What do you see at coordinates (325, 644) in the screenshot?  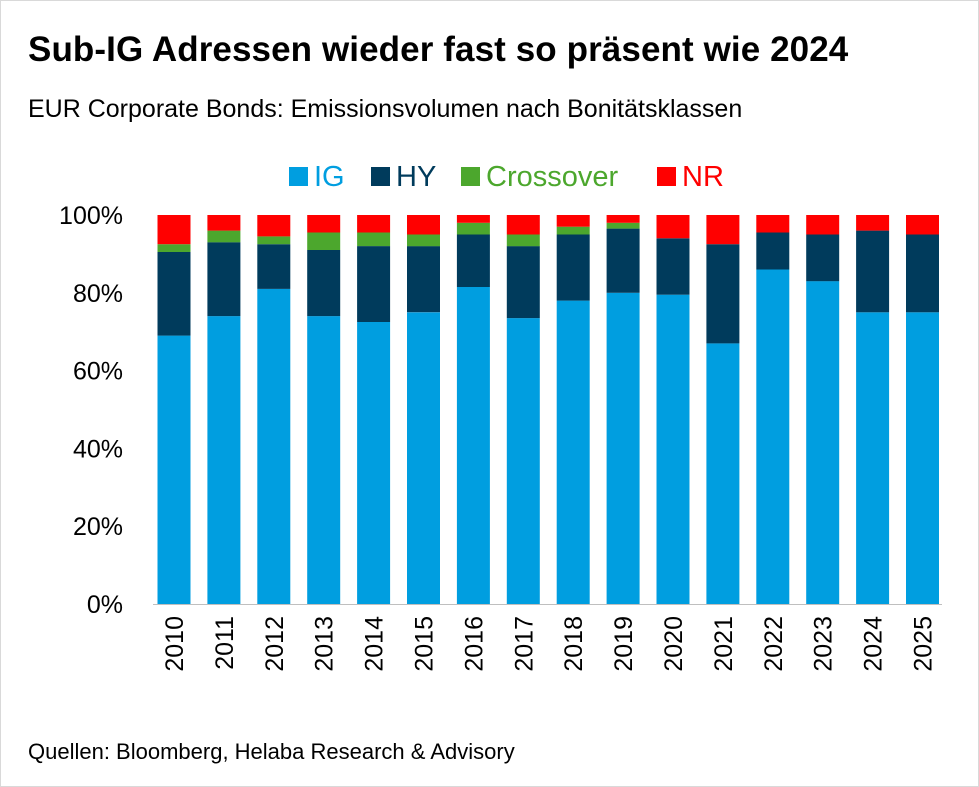 I see `x-tick-label: 2013` at bounding box center [325, 644].